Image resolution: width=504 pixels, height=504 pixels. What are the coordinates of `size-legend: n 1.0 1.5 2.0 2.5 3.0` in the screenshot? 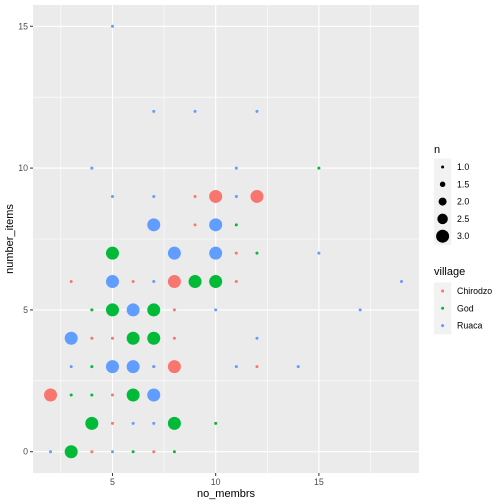 It's located at (451, 194).